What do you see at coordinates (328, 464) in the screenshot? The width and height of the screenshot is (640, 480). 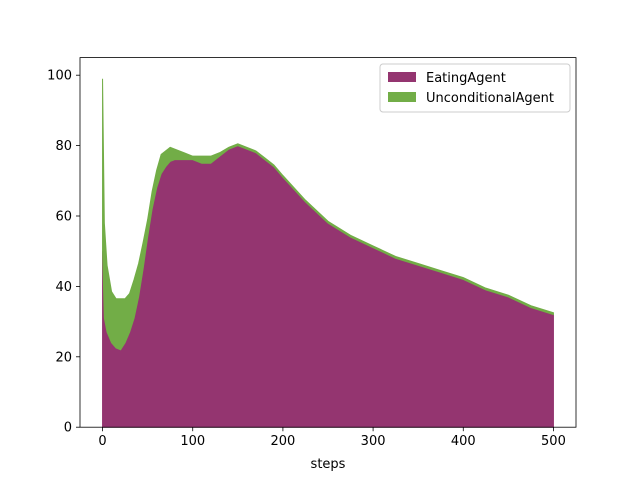 I see `x-axis-label: steps` at bounding box center [328, 464].